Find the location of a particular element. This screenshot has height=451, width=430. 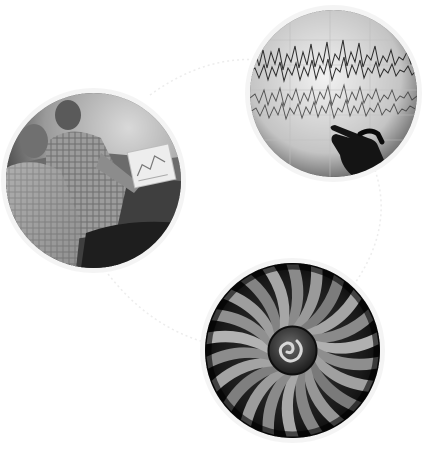

data-graph-touch-photo is located at coordinates (333, 93).